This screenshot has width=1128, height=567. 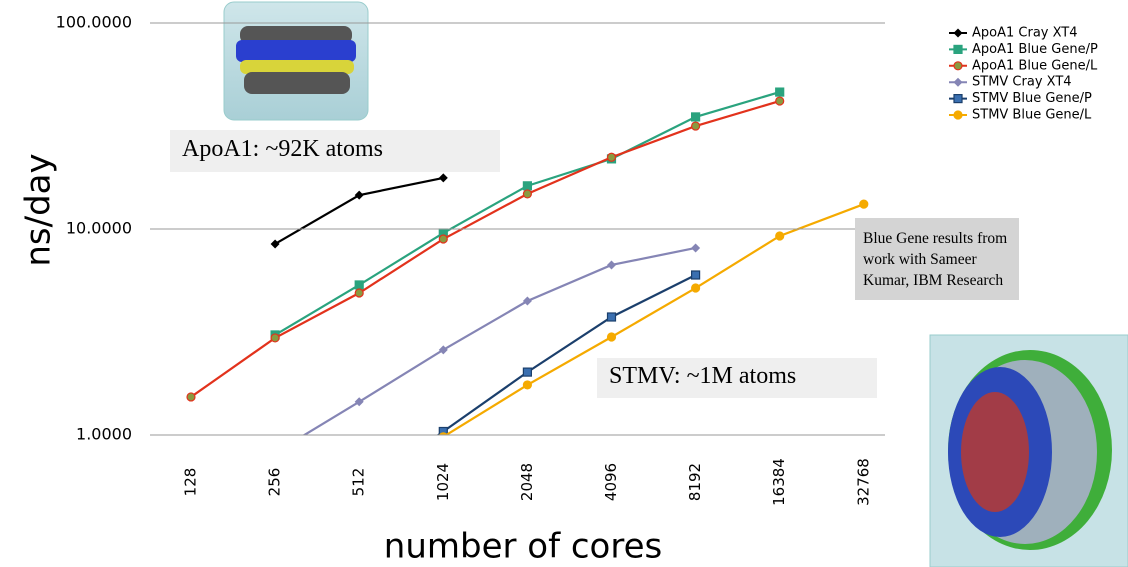 I want to click on x-tick-label: 1024, so click(x=443, y=482).